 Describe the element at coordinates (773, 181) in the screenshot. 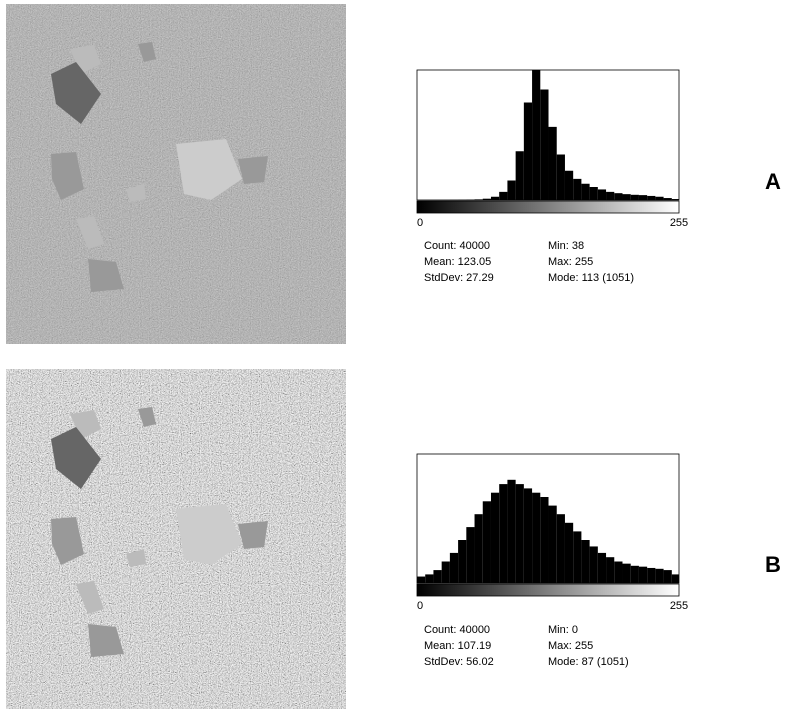

I see `panel-label: A` at that location.